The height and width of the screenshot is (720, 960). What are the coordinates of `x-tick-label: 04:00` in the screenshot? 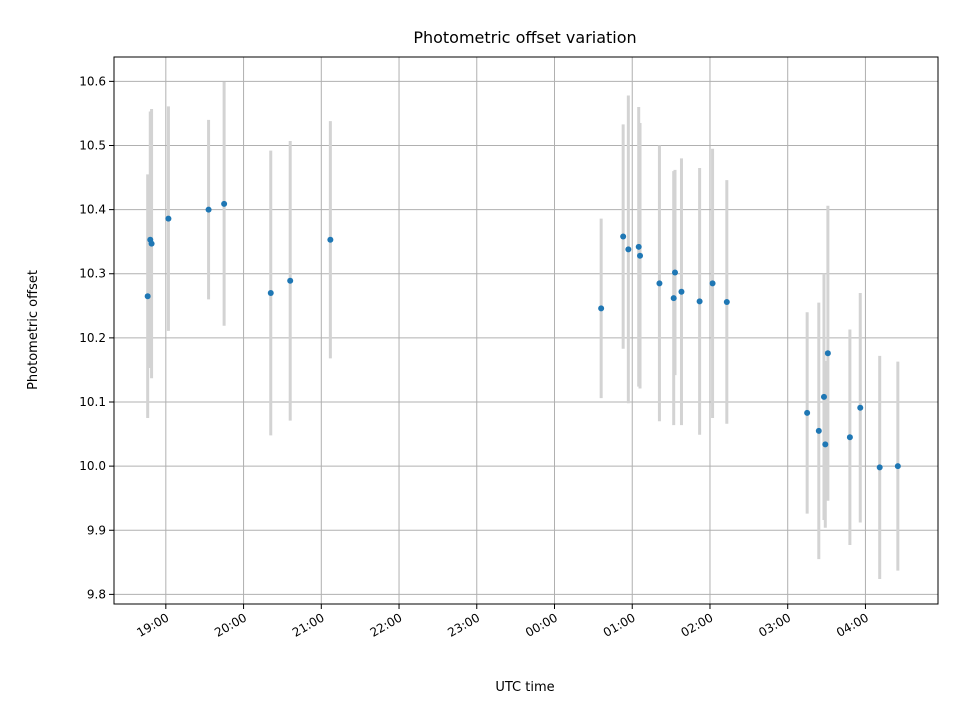 It's located at (852, 624).